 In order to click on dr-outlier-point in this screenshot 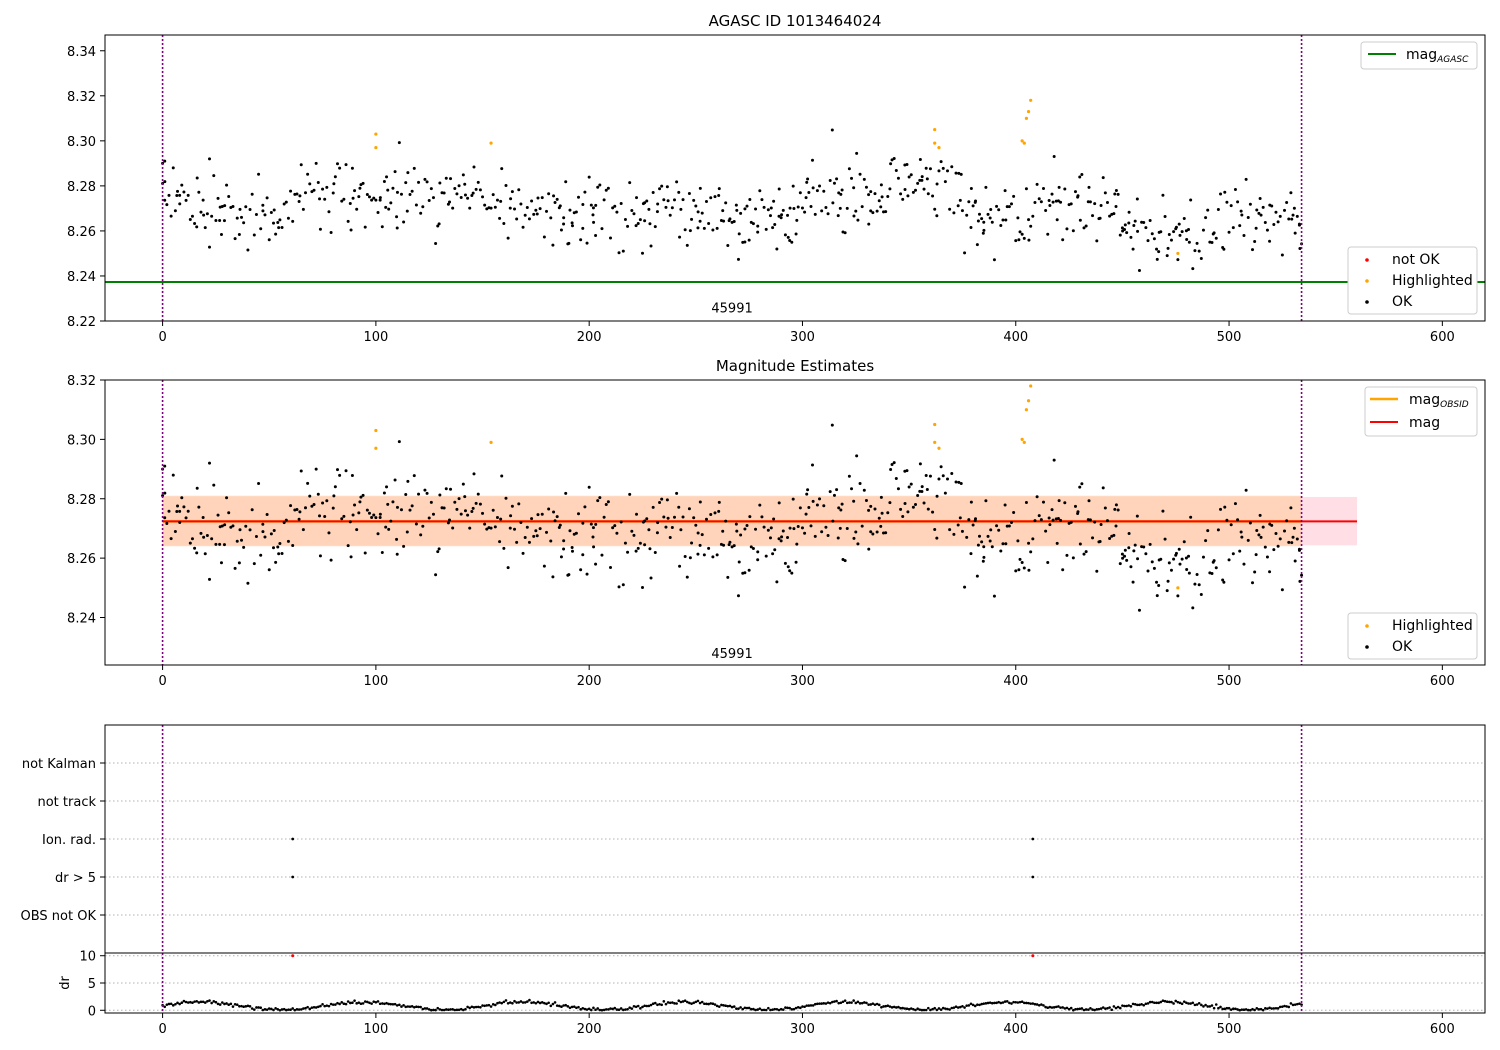, I will do `click(1033, 956)`.